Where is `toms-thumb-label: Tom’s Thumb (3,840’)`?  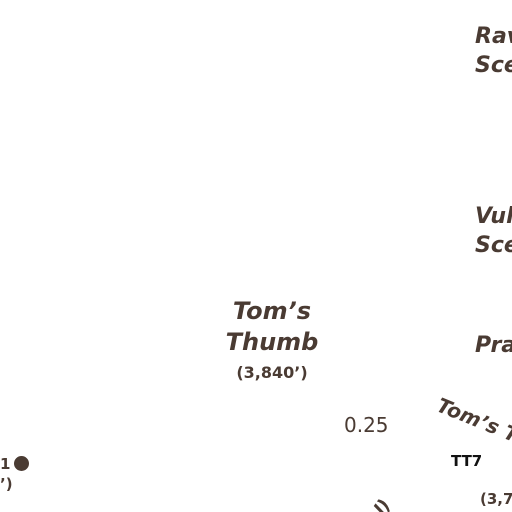
toms-thumb-label: Tom’s Thumb (3,840’) is located at coordinates (272, 340).